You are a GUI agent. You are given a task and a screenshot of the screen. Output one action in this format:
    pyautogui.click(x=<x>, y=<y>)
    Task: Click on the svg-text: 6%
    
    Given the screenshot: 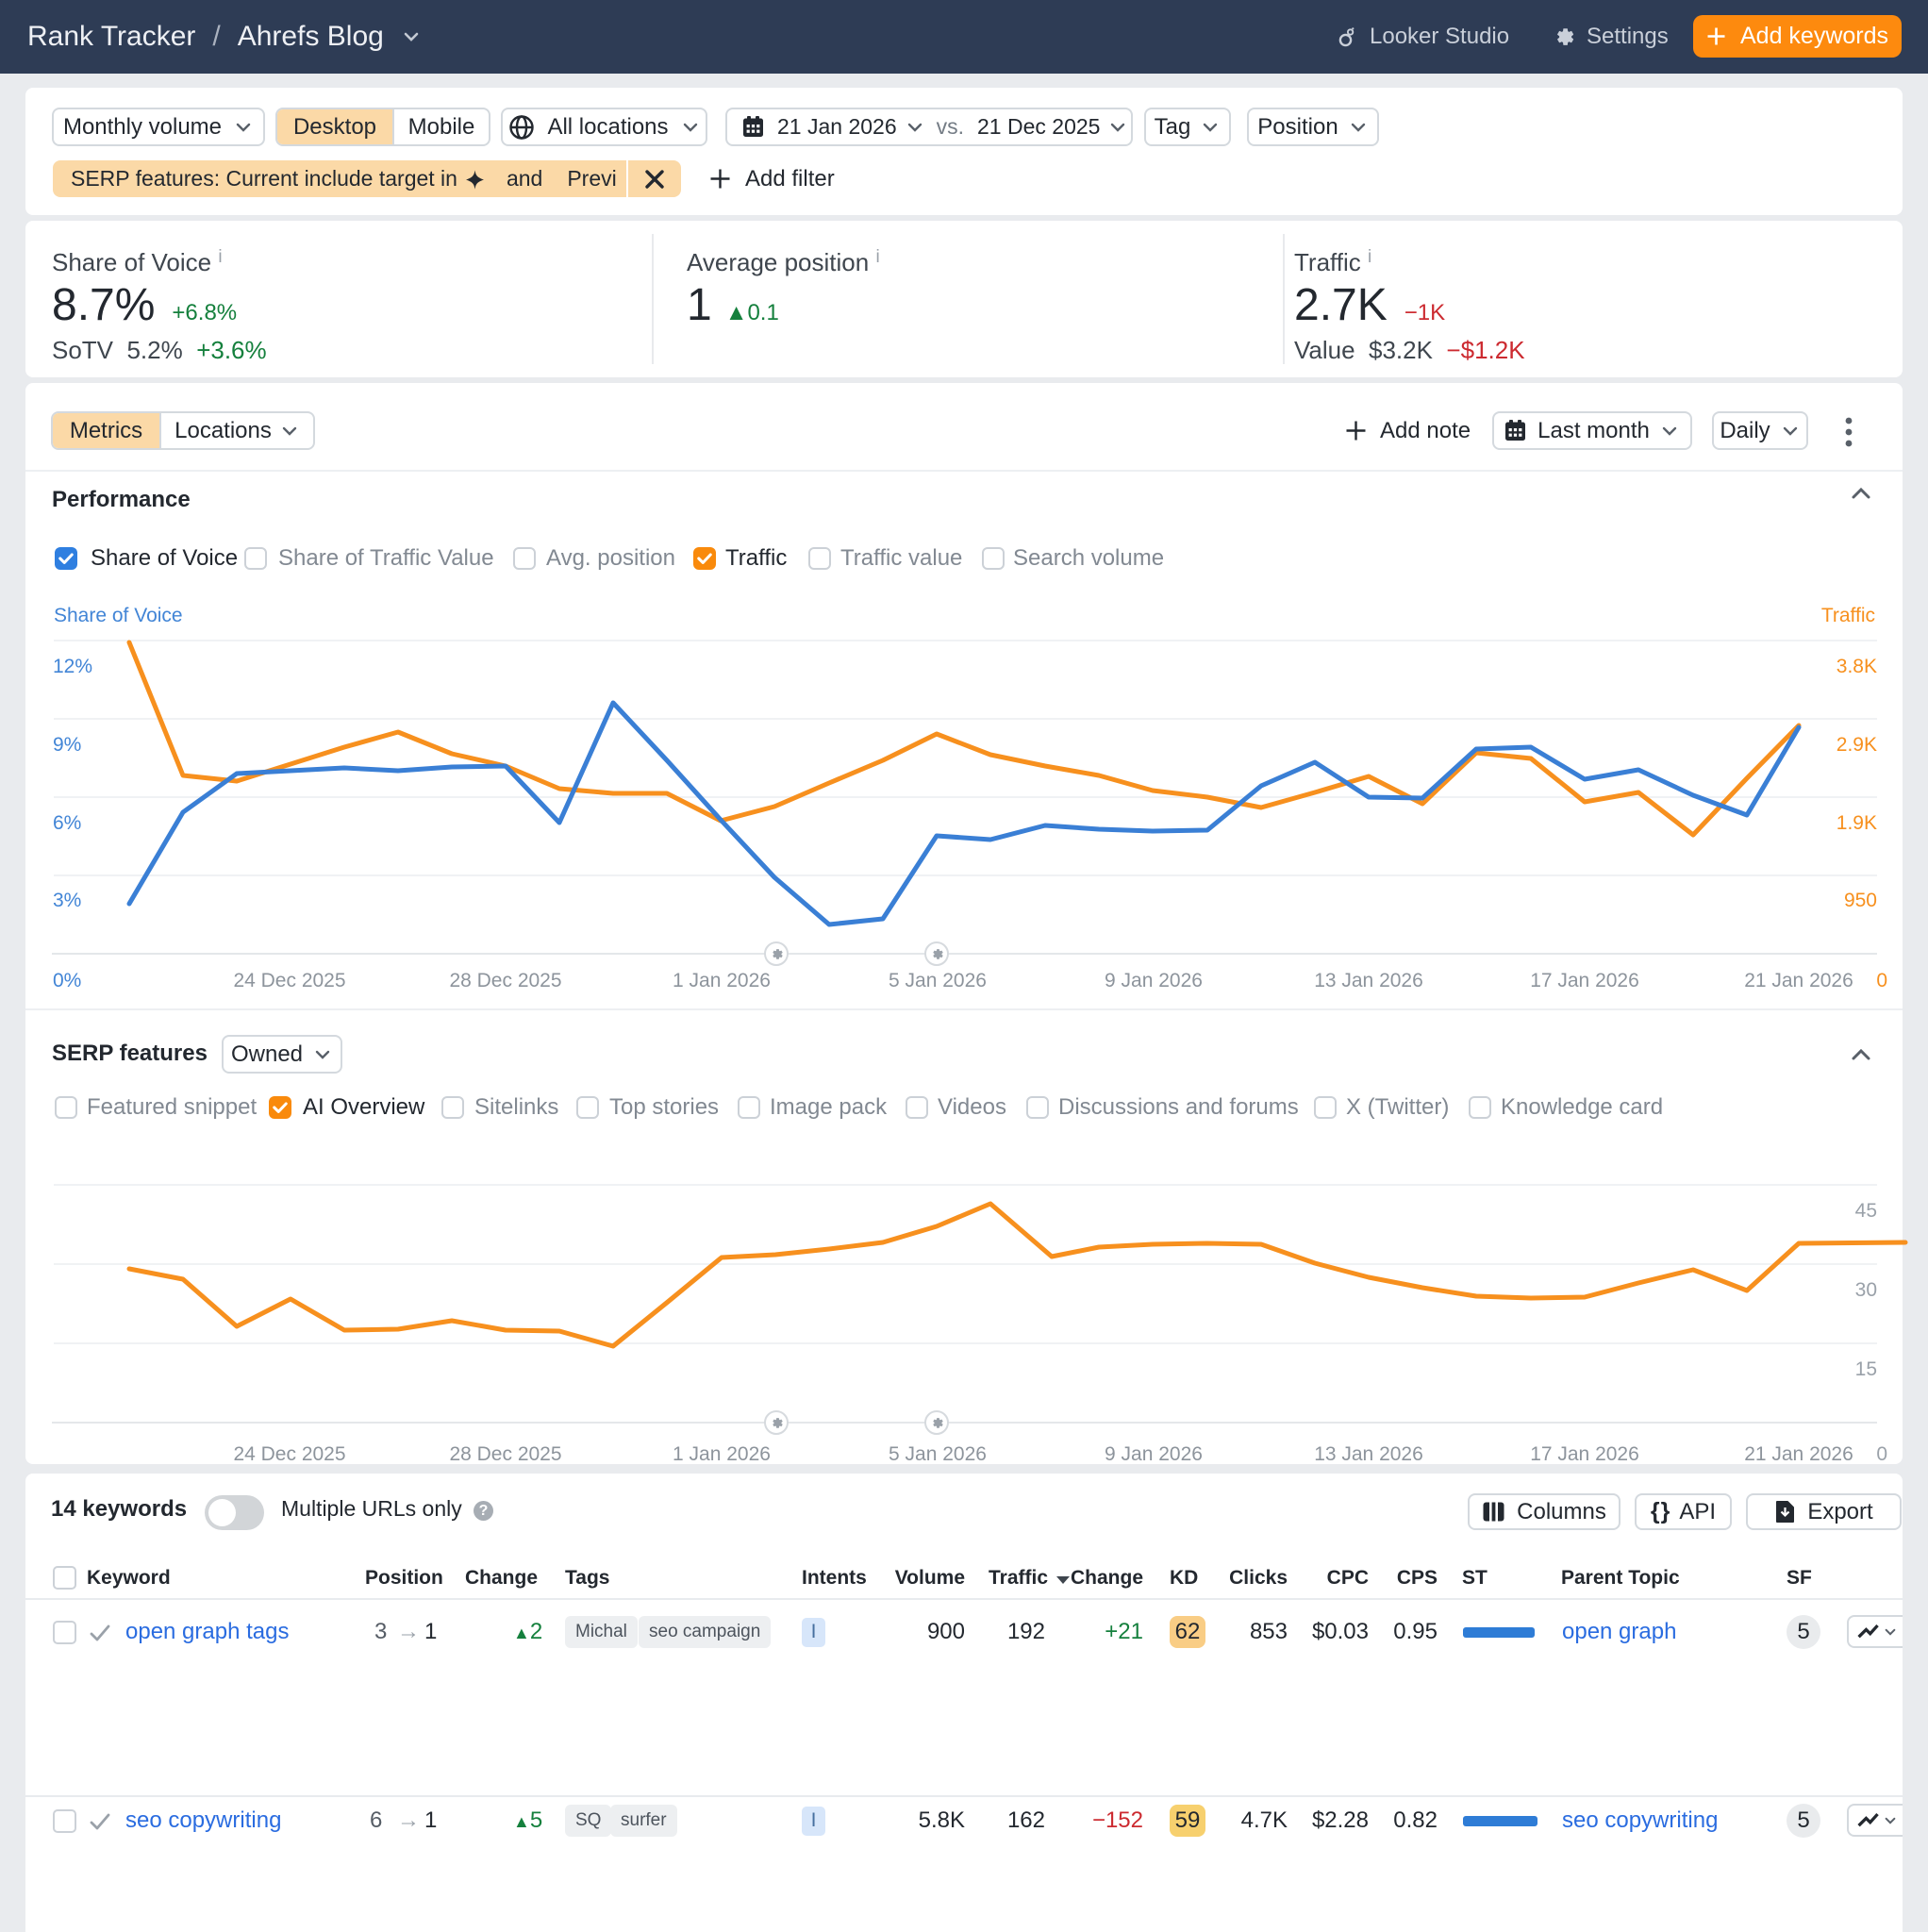 What is the action you would take?
    pyautogui.click(x=67, y=823)
    